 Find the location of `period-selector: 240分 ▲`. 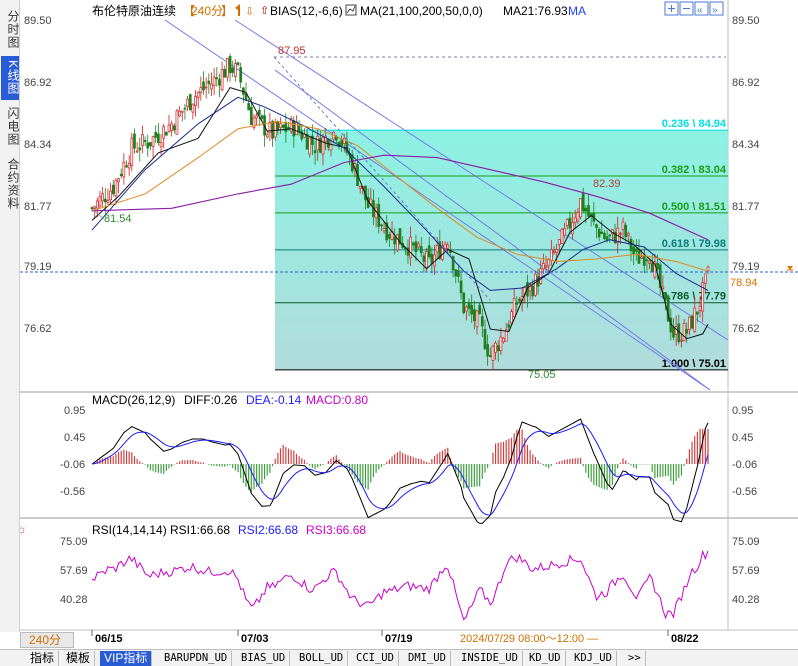

period-selector: 240分 ▲ is located at coordinates (47, 646).